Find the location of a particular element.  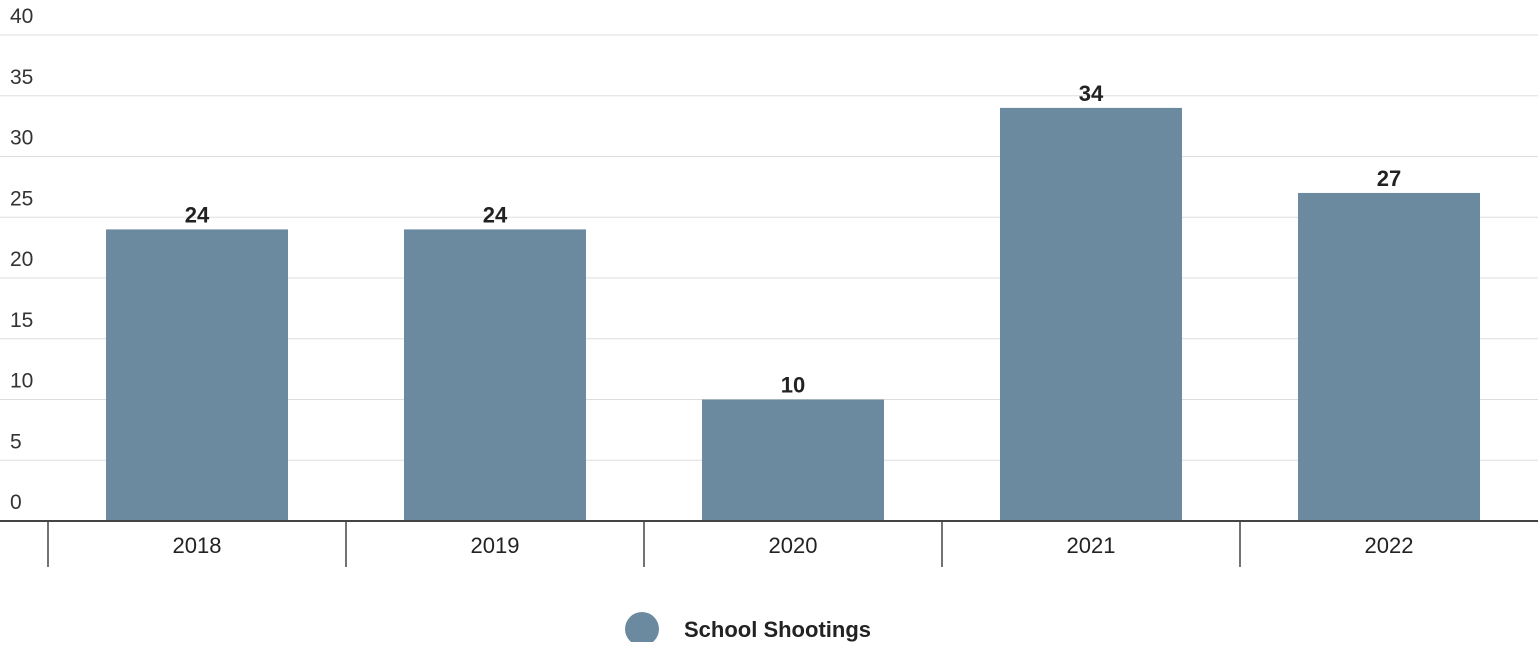

legend-swatch-school-shootings is located at coordinates (642, 627).